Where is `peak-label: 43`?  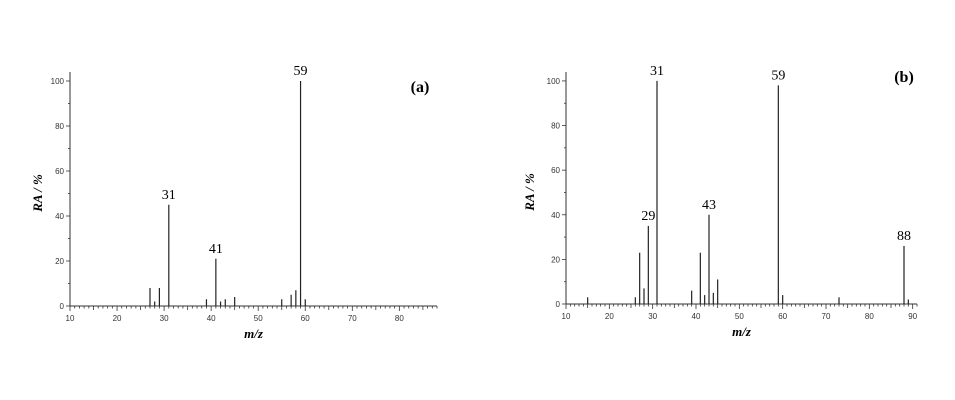
peak-label: 43 is located at coordinates (709, 205).